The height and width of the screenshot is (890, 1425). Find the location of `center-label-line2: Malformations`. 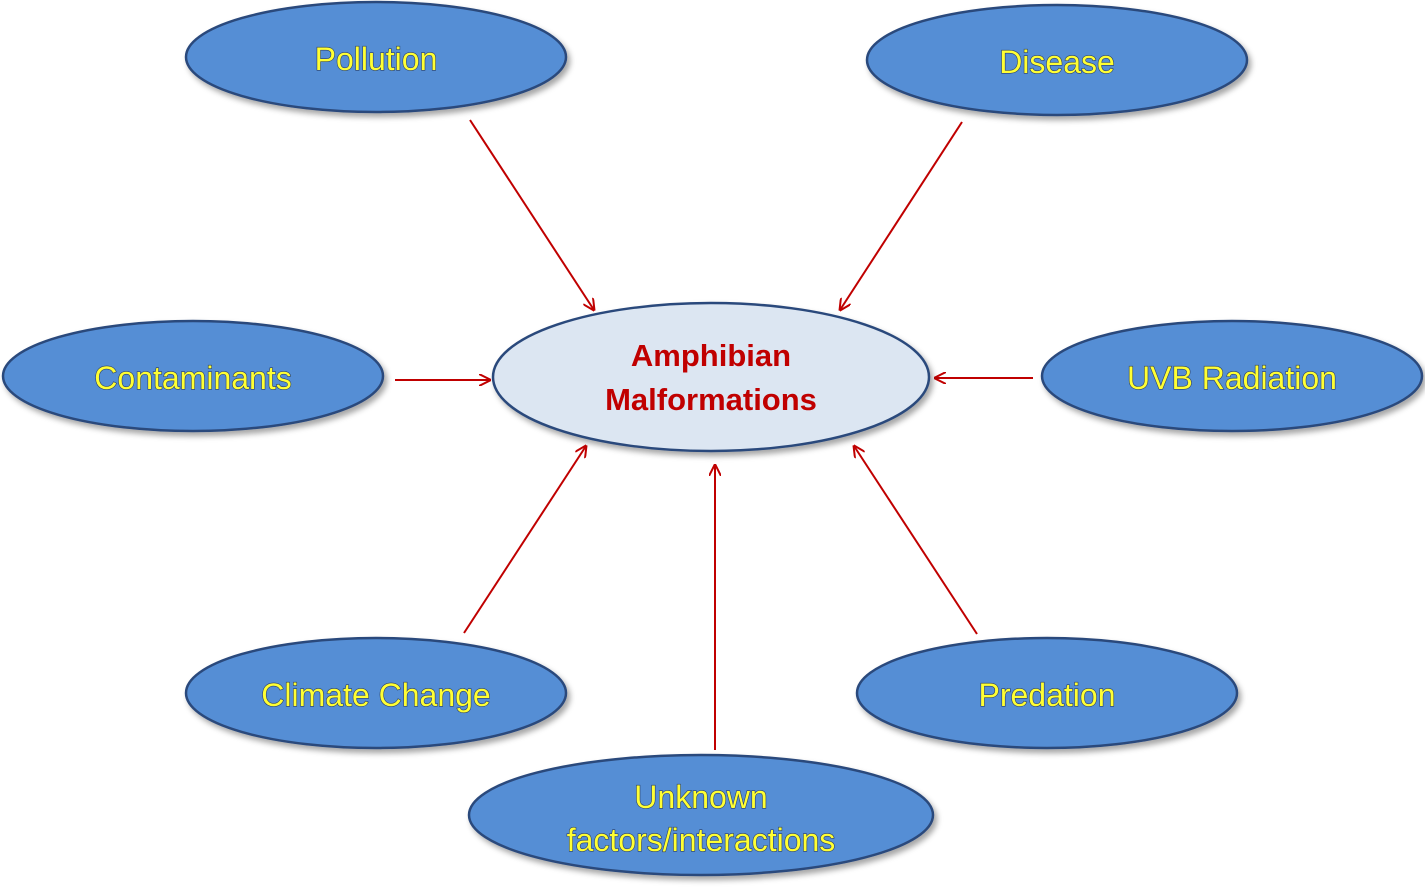

center-label-line2: Malformations is located at coordinates (711, 399).